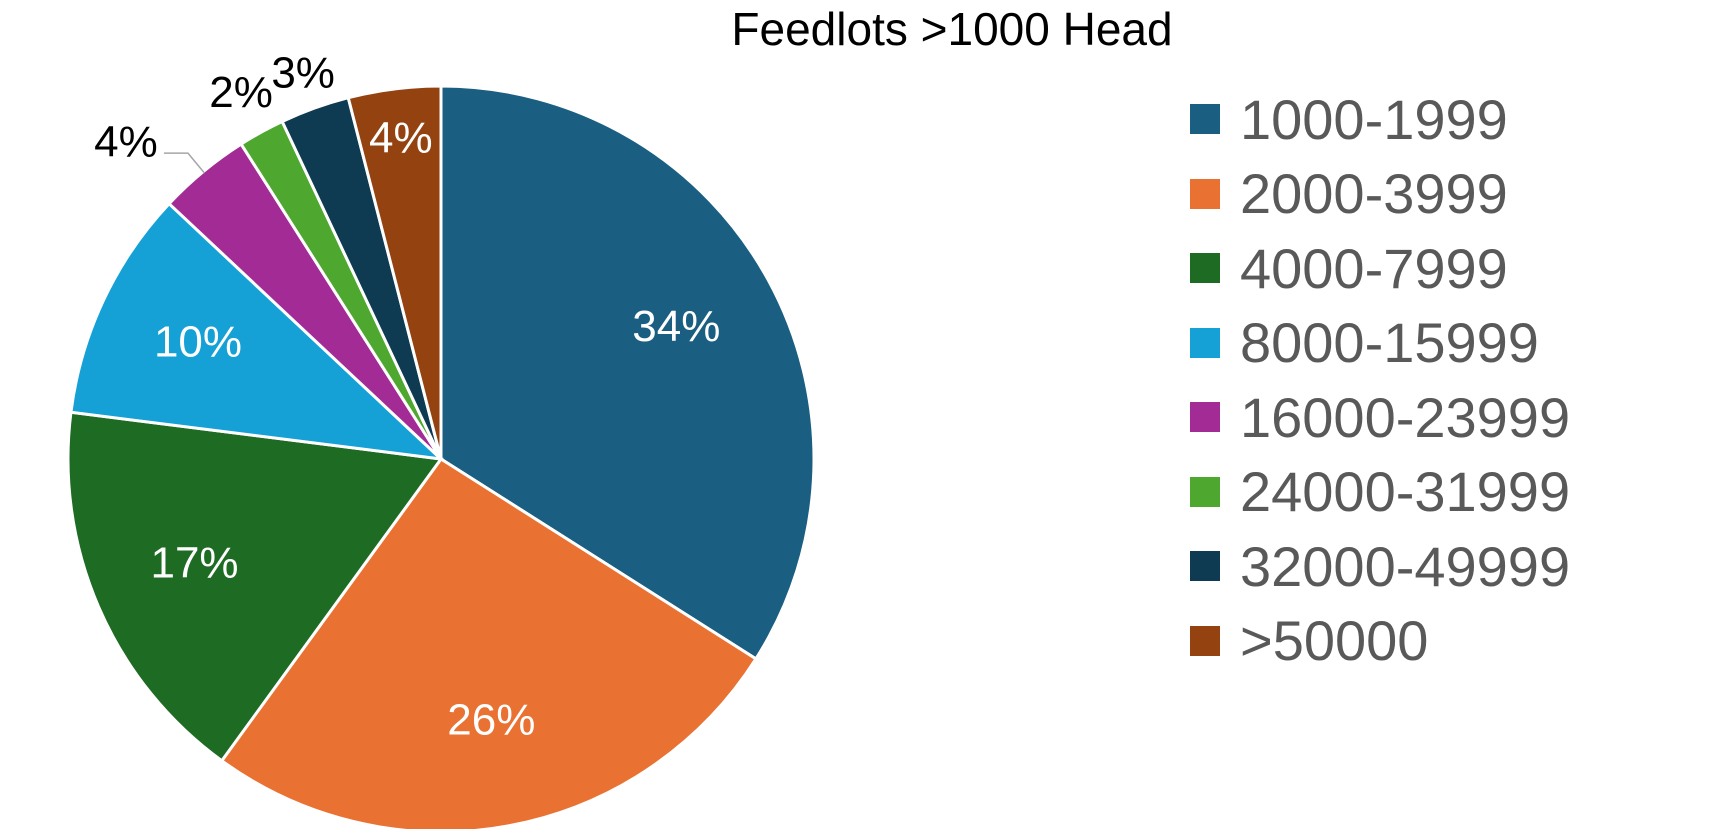 The height and width of the screenshot is (829, 1724). I want to click on data-label-5: 4%, so click(126, 142).